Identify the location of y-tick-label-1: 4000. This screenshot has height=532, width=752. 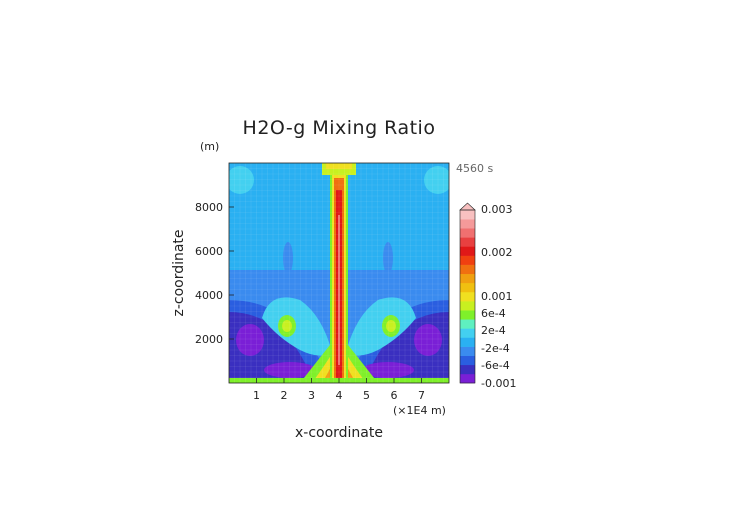
(209, 295).